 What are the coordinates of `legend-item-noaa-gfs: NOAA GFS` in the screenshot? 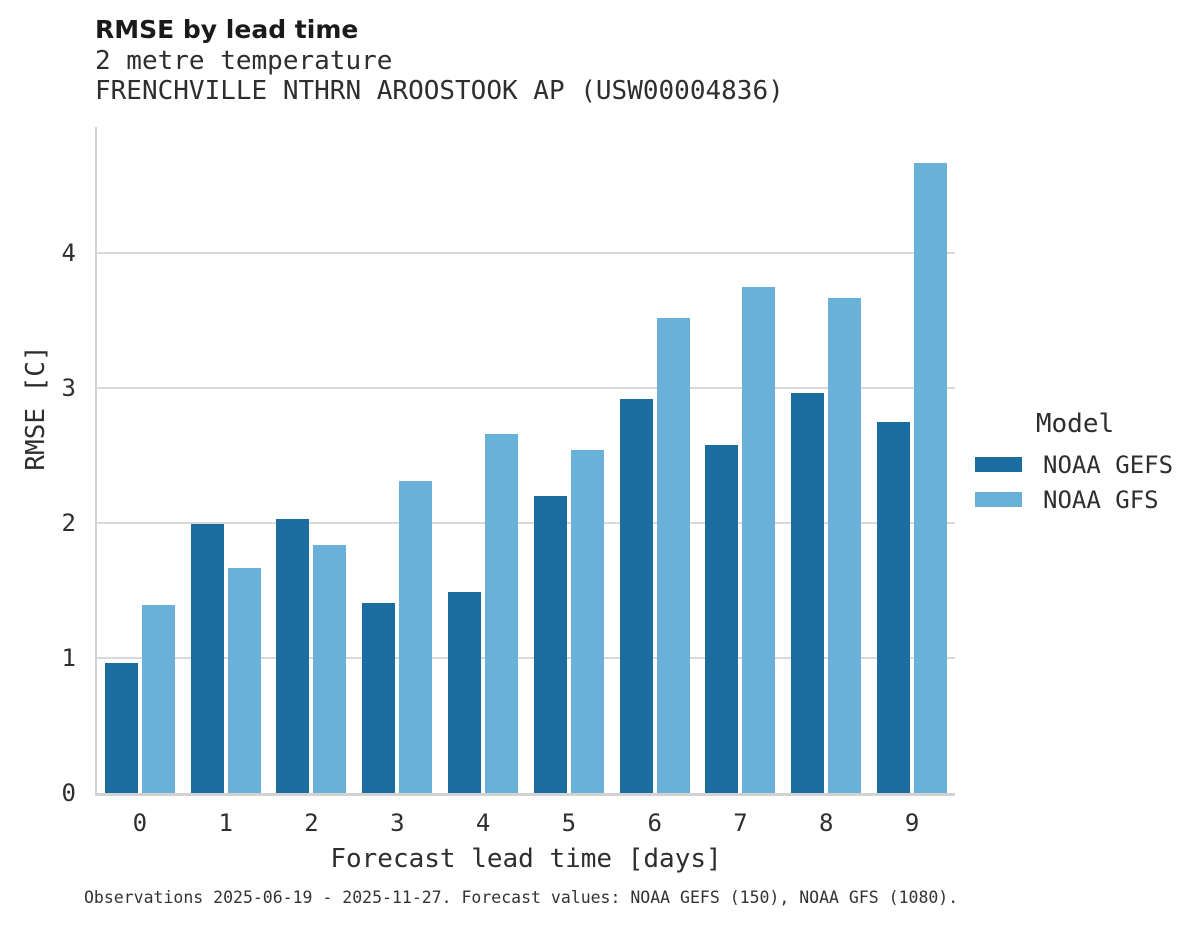 It's located at (1075, 499).